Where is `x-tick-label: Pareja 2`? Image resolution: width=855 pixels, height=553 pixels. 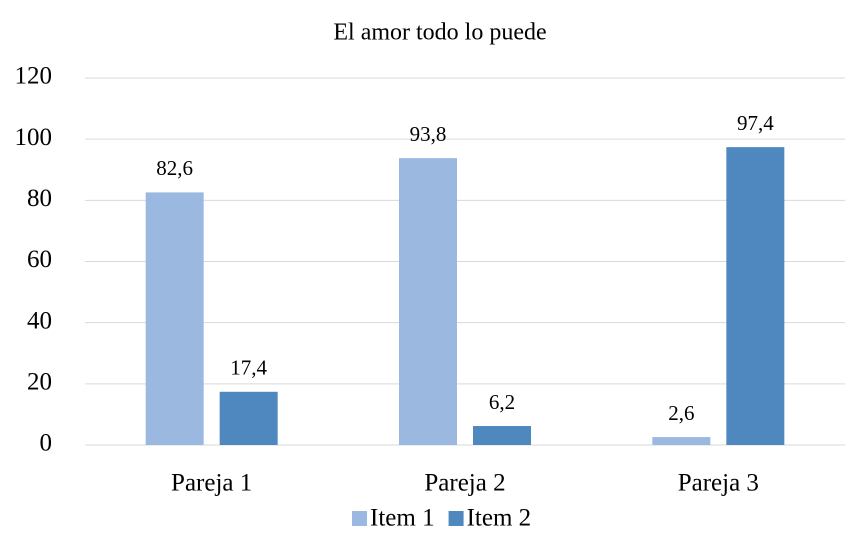
x-tick-label: Pareja 2 is located at coordinates (464, 483).